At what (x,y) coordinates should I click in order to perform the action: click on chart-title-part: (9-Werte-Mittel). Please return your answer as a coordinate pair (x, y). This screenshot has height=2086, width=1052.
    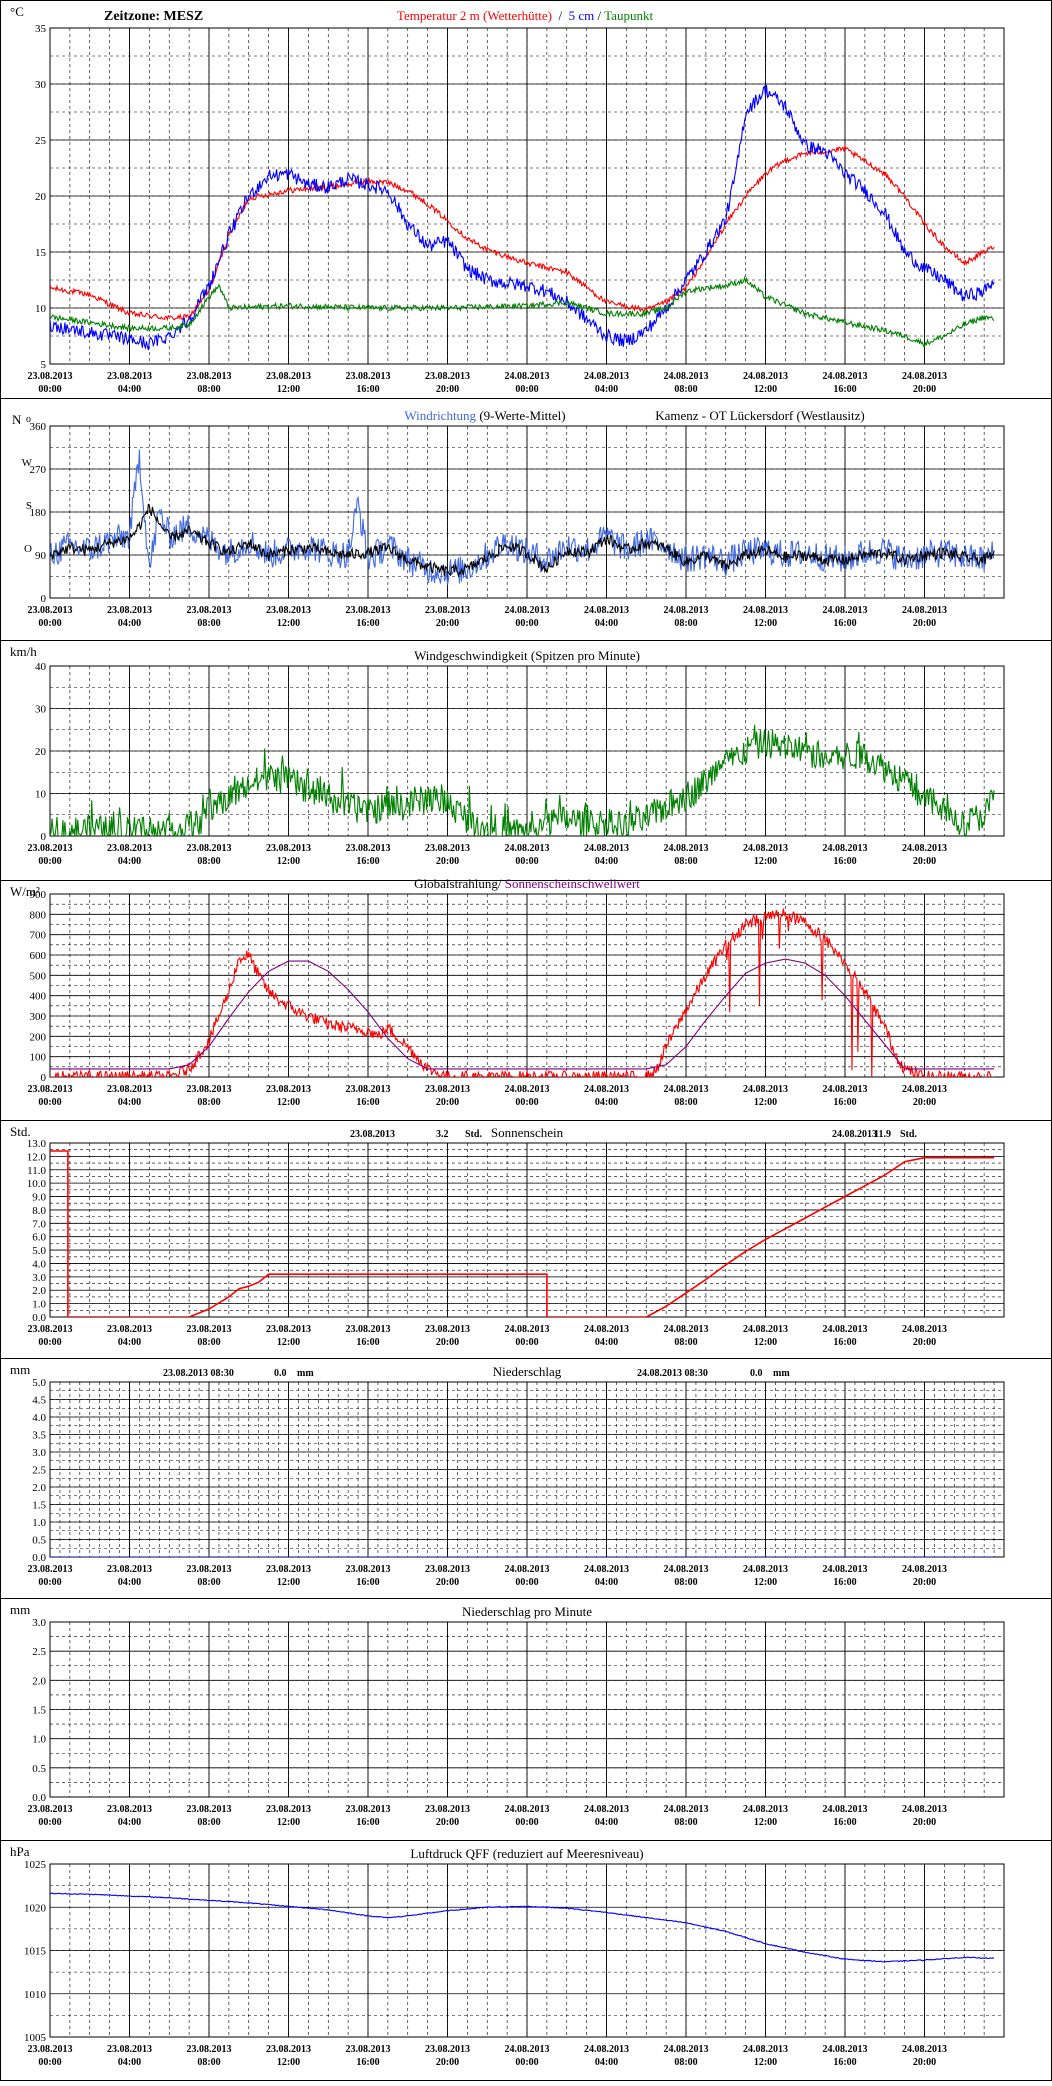
    Looking at the image, I should click on (521, 415).